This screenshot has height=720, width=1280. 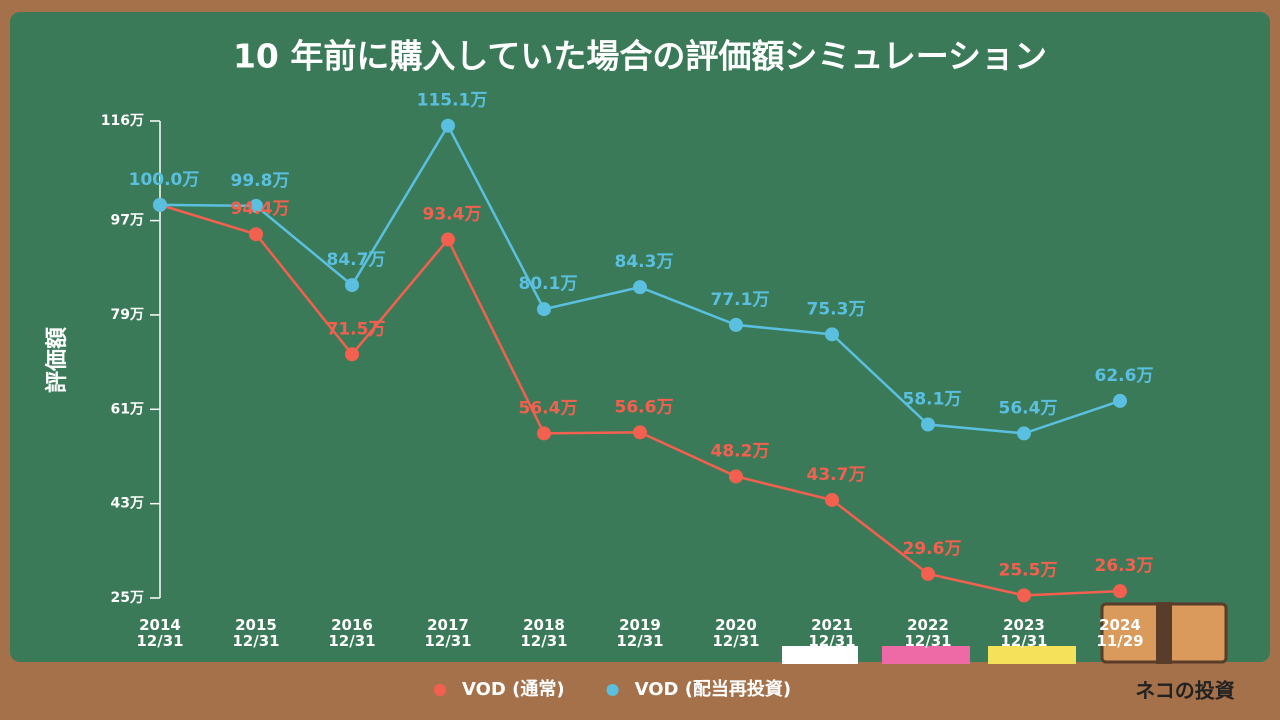 What do you see at coordinates (127, 315) in the screenshot?
I see `y-tick-label: 79万` at bounding box center [127, 315].